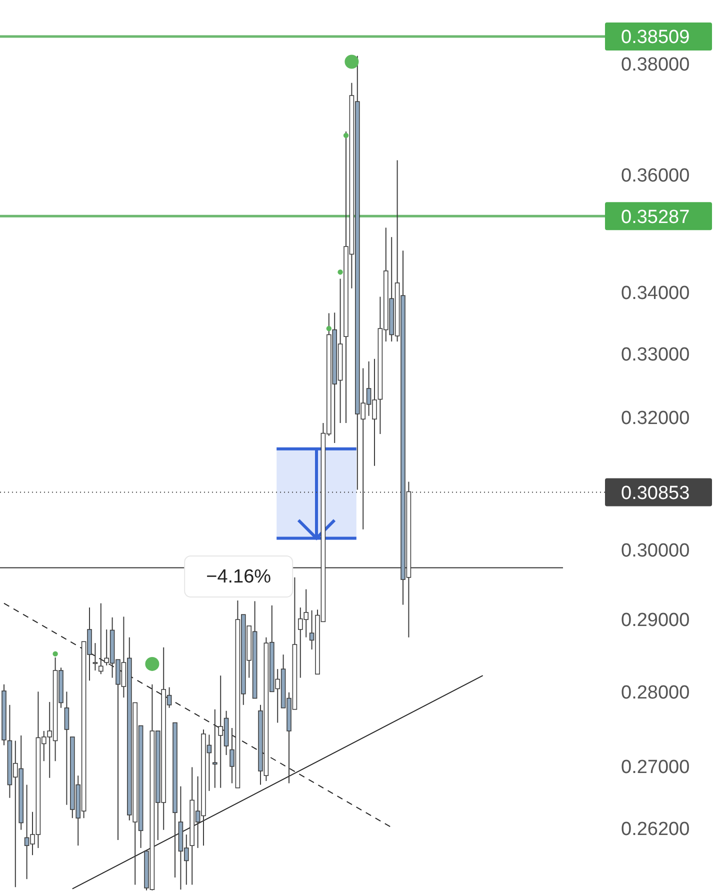 The image size is (720, 892). Describe the element at coordinates (655, 829) in the screenshot. I see `y-tick-label: 0.26200` at that location.